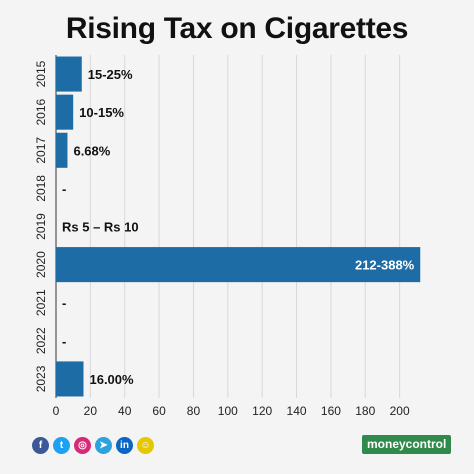 Image resolution: width=474 pixels, height=474 pixels. I want to click on x-tick-label: 140, so click(297, 411).